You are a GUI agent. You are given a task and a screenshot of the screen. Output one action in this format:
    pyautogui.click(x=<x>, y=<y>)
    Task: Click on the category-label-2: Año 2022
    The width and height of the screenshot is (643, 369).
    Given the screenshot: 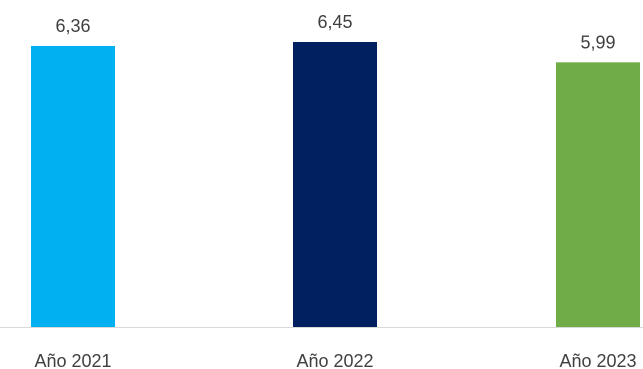 What is the action you would take?
    pyautogui.click(x=334, y=360)
    